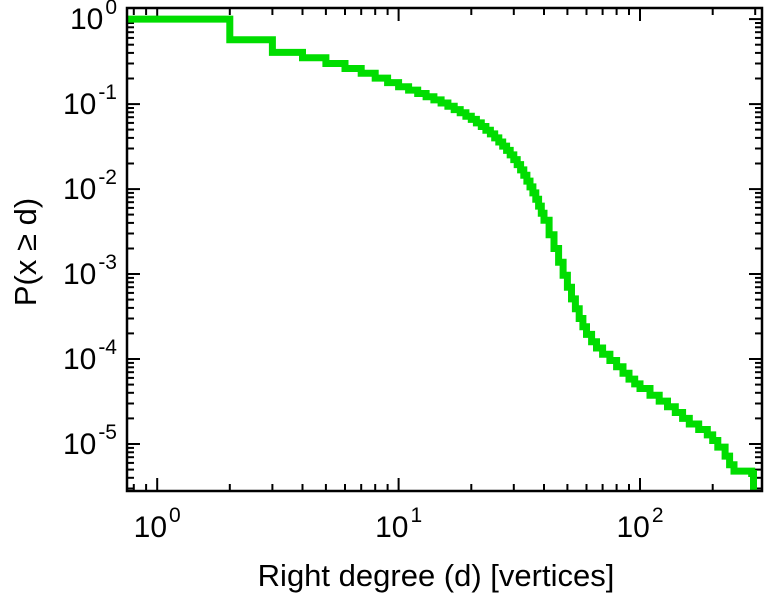 The height and width of the screenshot is (600, 769). Describe the element at coordinates (436, 575) in the screenshot. I see `x-axis-label: Right degree (d) [vertices]` at that location.